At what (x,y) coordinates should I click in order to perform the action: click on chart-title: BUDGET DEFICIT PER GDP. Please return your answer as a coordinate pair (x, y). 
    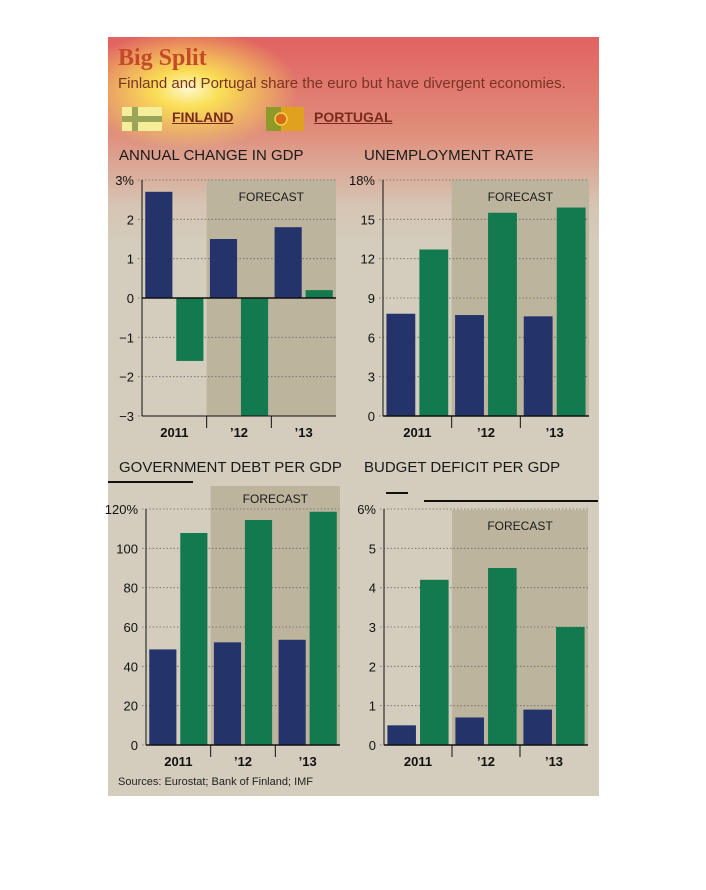
    Looking at the image, I should click on (462, 467).